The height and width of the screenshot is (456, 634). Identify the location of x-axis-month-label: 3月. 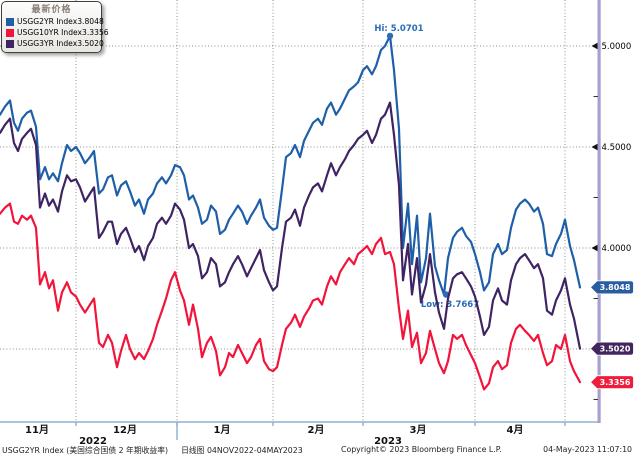
(418, 430).